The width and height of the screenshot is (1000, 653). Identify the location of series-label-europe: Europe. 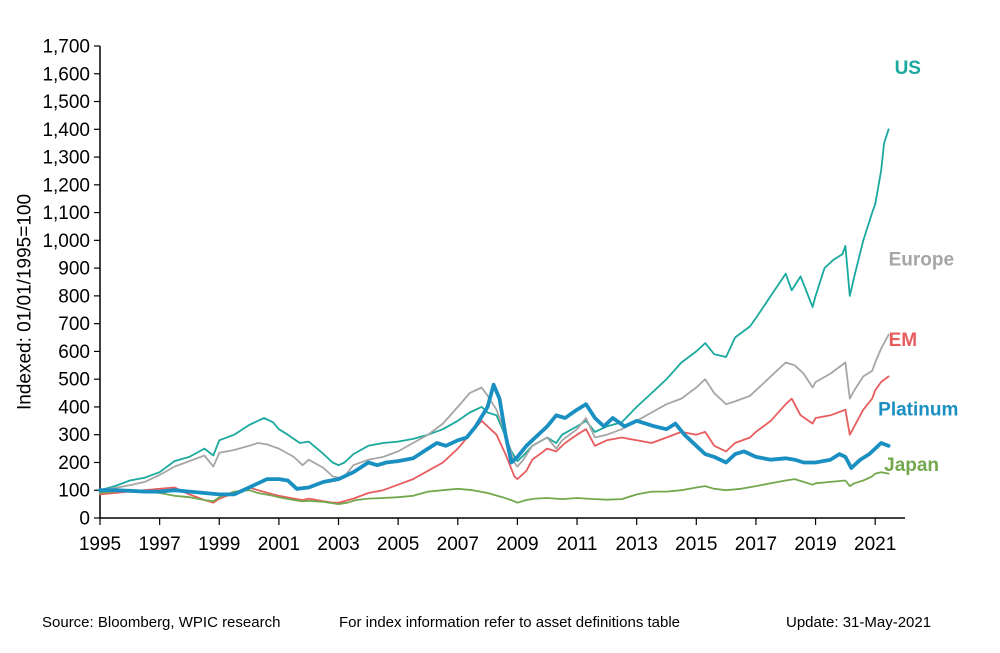
(921, 259).